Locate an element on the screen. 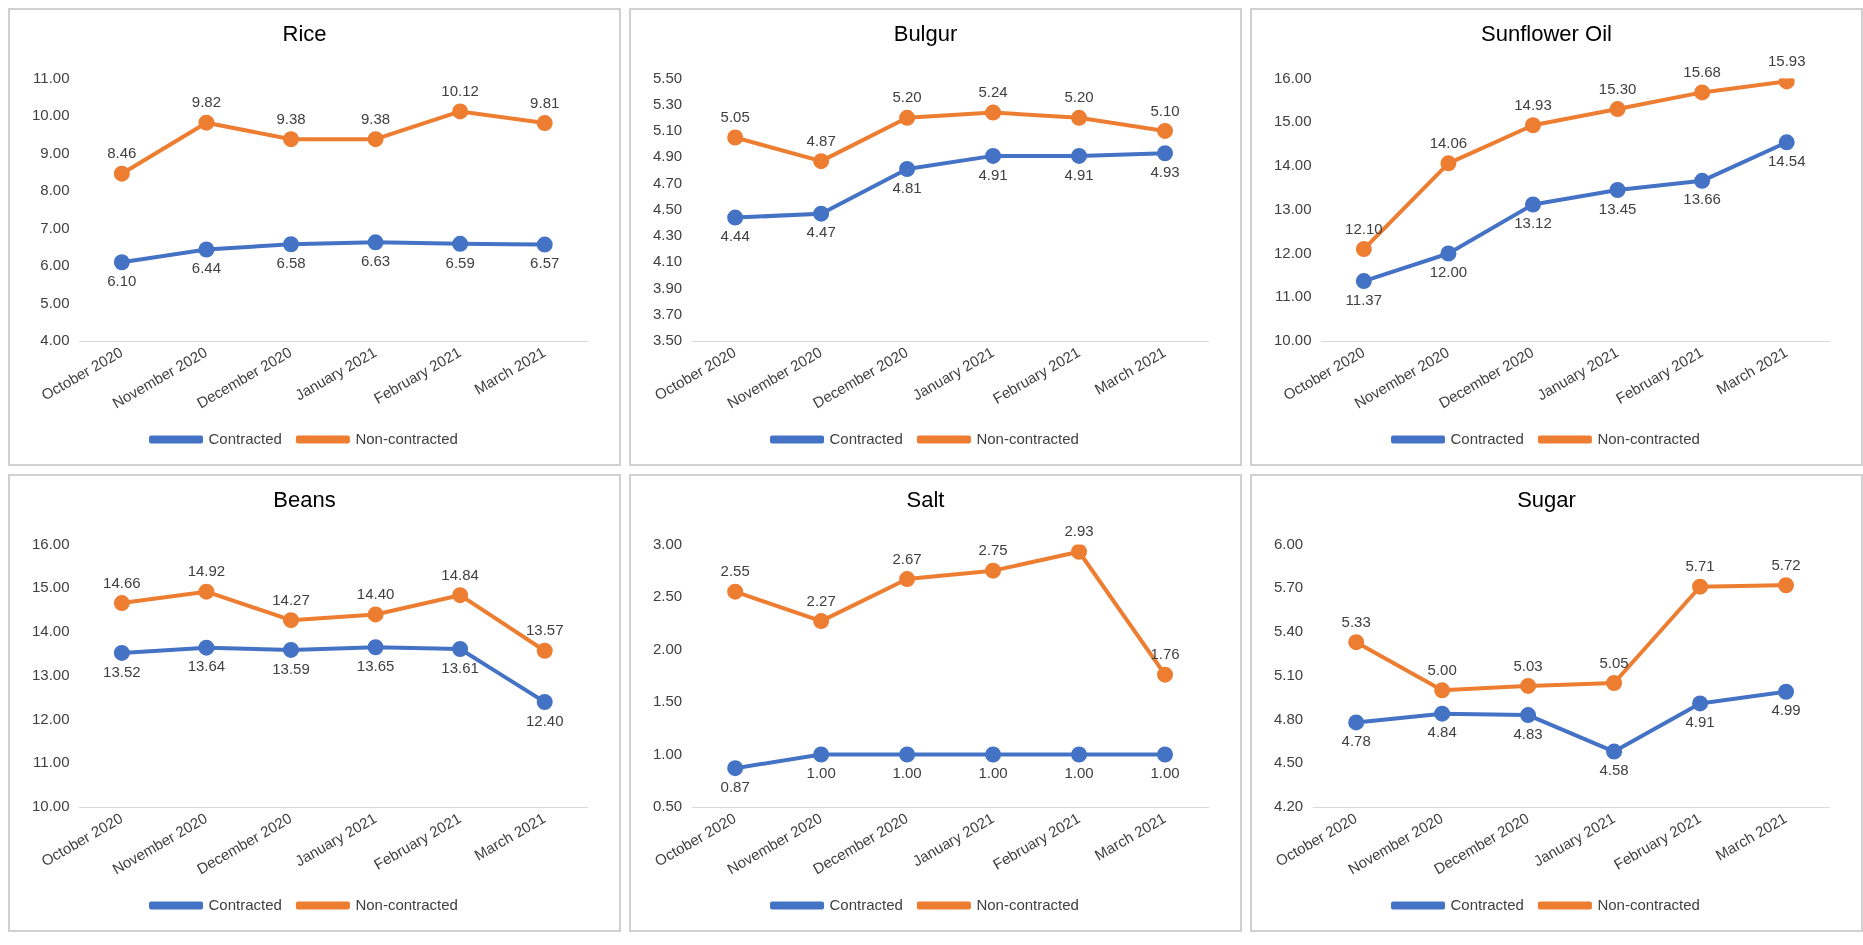 The height and width of the screenshot is (945, 1863). data-label: 4.47 is located at coordinates (821, 232).